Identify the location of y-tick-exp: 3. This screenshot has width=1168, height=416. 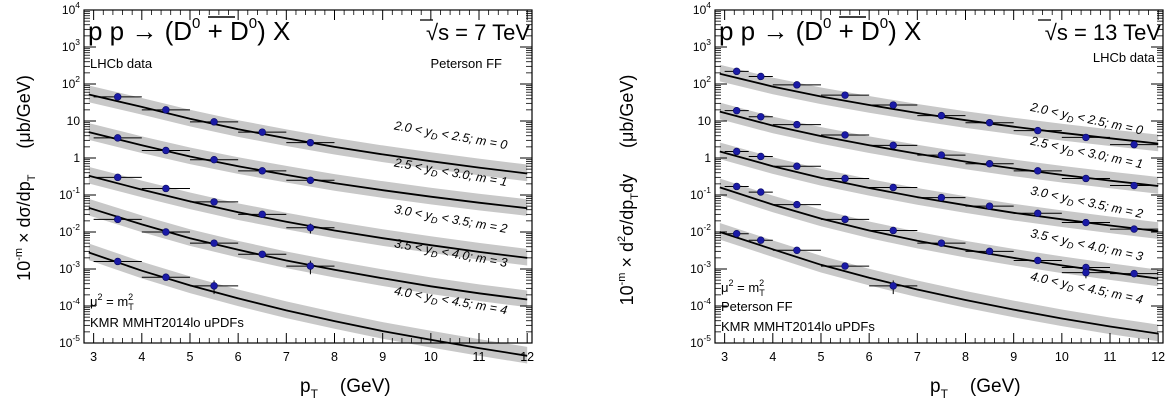
(708, 42).